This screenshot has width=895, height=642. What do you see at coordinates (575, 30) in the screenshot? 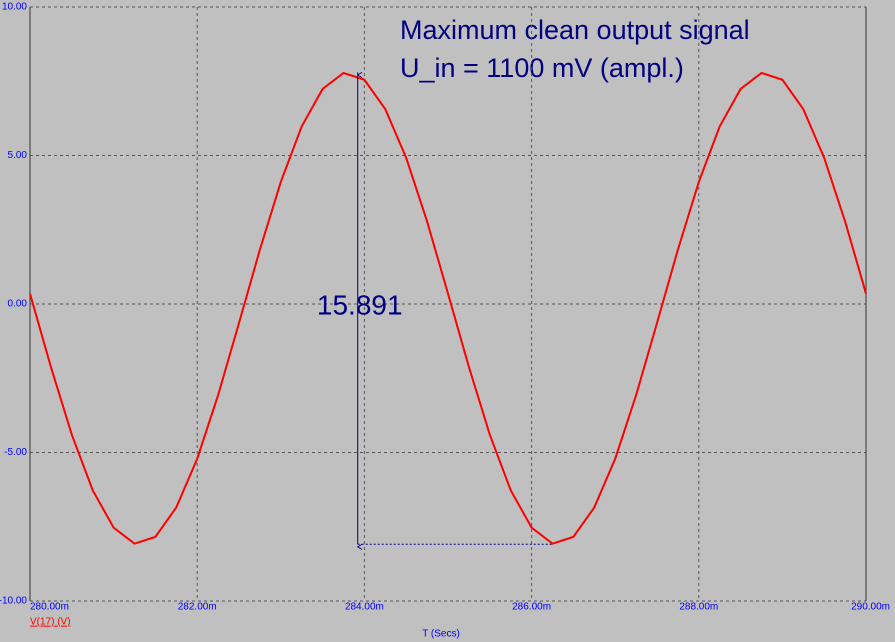
I see `annotation: Maximum clean output signal` at bounding box center [575, 30].